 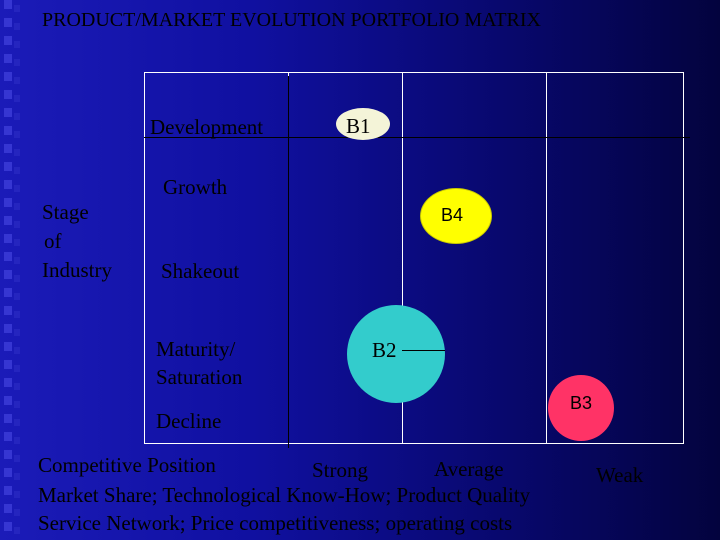 What do you see at coordinates (127, 465) in the screenshot?
I see `competitive-position-label: Competitive Position` at bounding box center [127, 465].